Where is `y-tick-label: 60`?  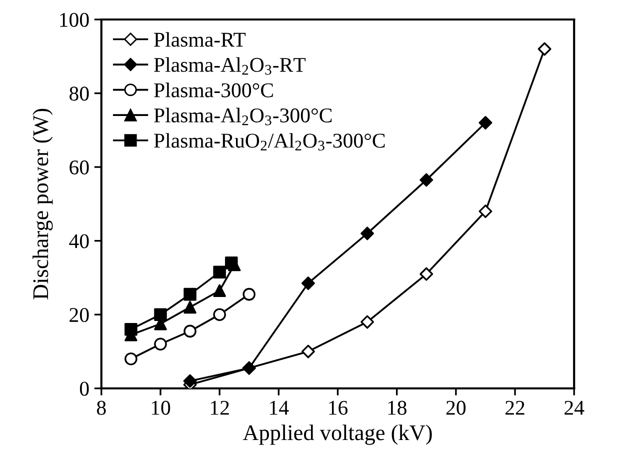
y-tick-label: 60 is located at coordinates (79, 167).